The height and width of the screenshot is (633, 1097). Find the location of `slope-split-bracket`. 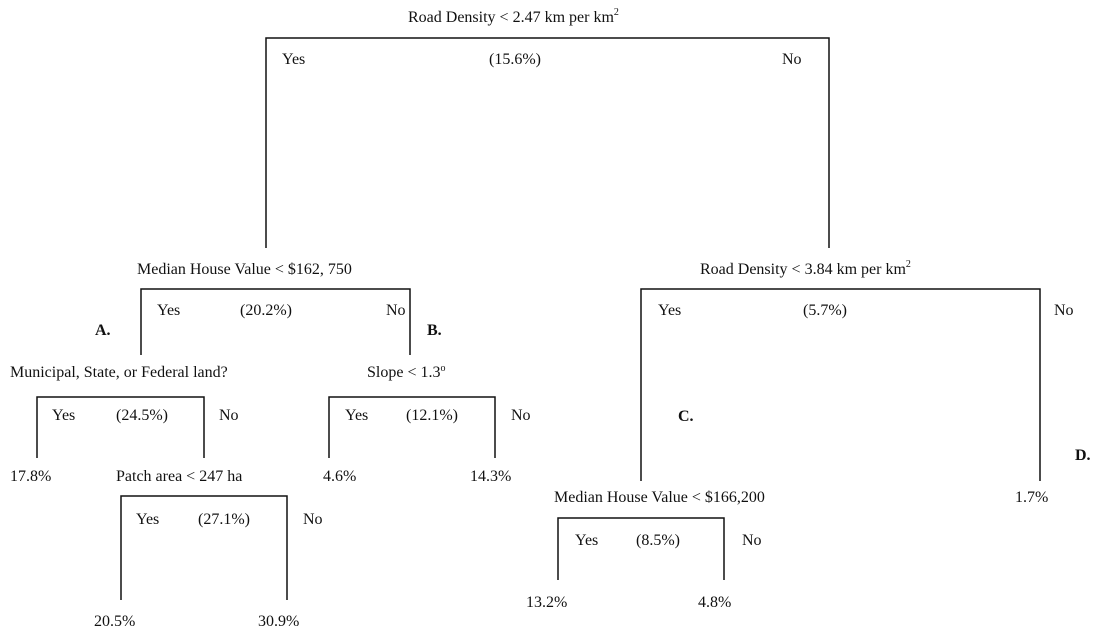

slope-split-bracket is located at coordinates (412, 427).